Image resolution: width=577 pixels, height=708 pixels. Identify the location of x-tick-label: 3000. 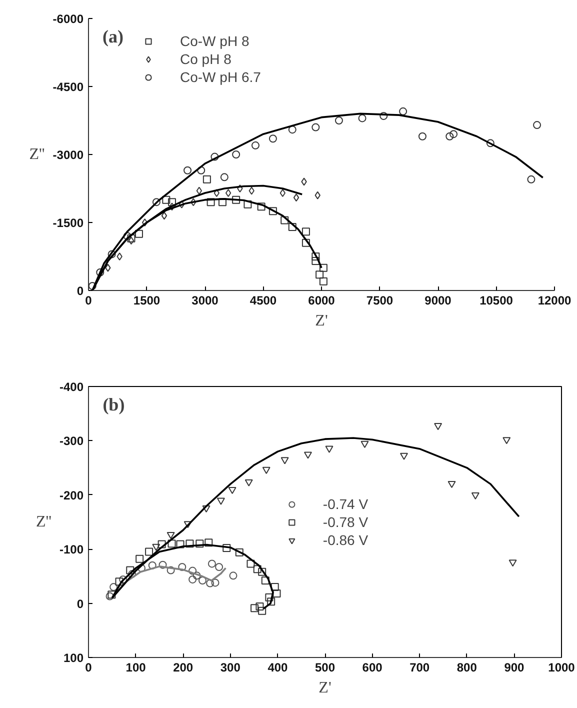
(205, 301).